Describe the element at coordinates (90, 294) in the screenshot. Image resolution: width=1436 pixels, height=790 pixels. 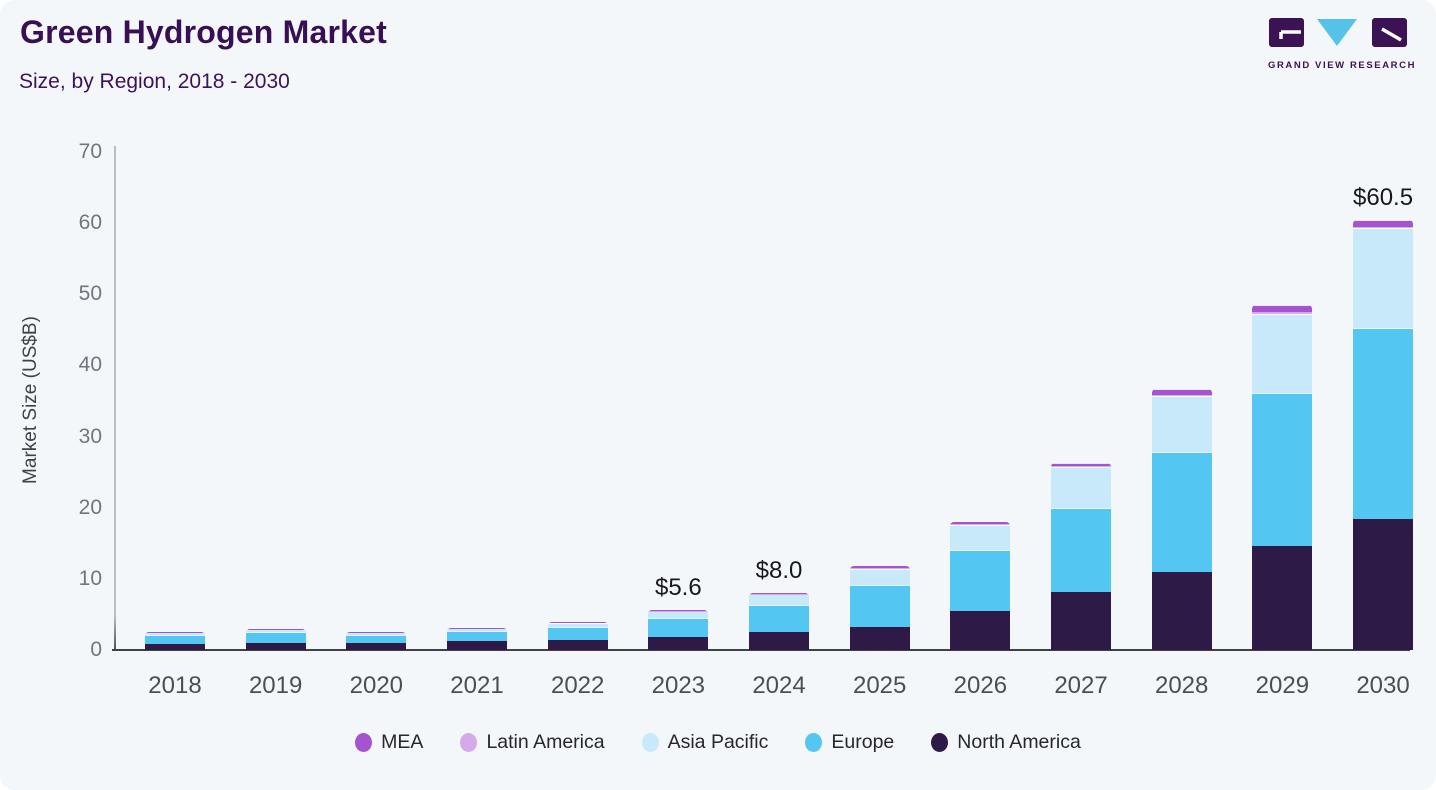
I see `y-tick-label: 50` at that location.